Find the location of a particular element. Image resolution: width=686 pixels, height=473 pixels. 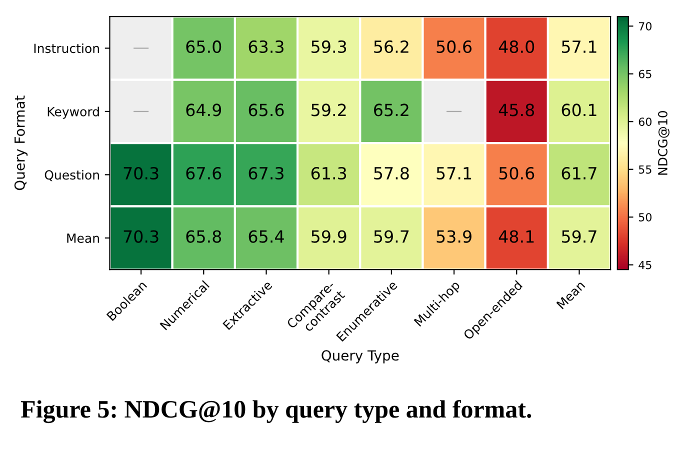

data-label: 65.2 is located at coordinates (391, 110).